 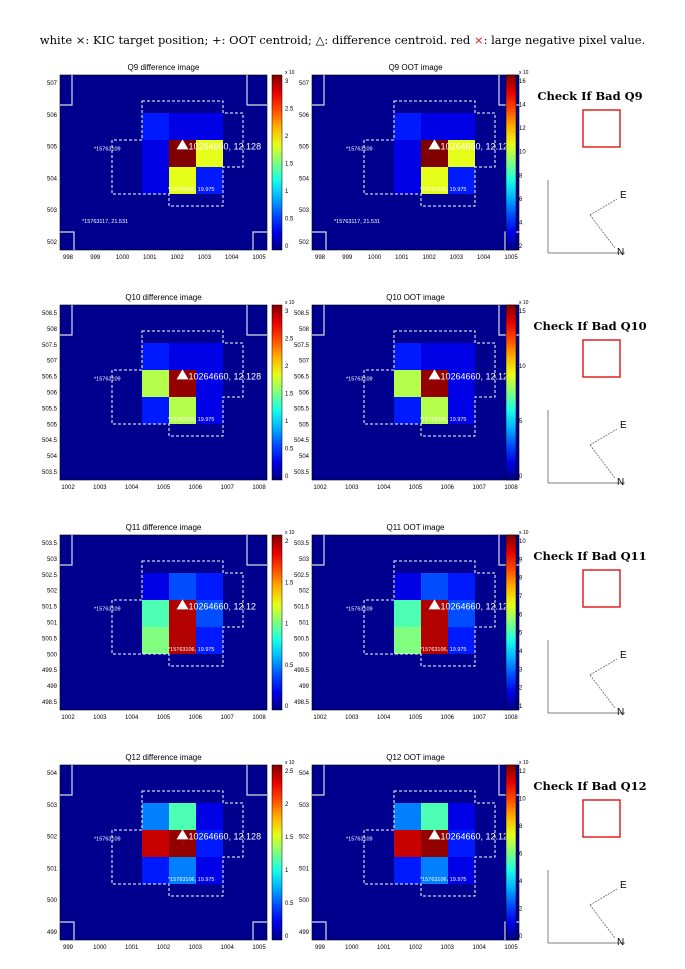 What do you see at coordinates (623, 195) in the screenshot?
I see `compass-east-label: E` at bounding box center [623, 195].